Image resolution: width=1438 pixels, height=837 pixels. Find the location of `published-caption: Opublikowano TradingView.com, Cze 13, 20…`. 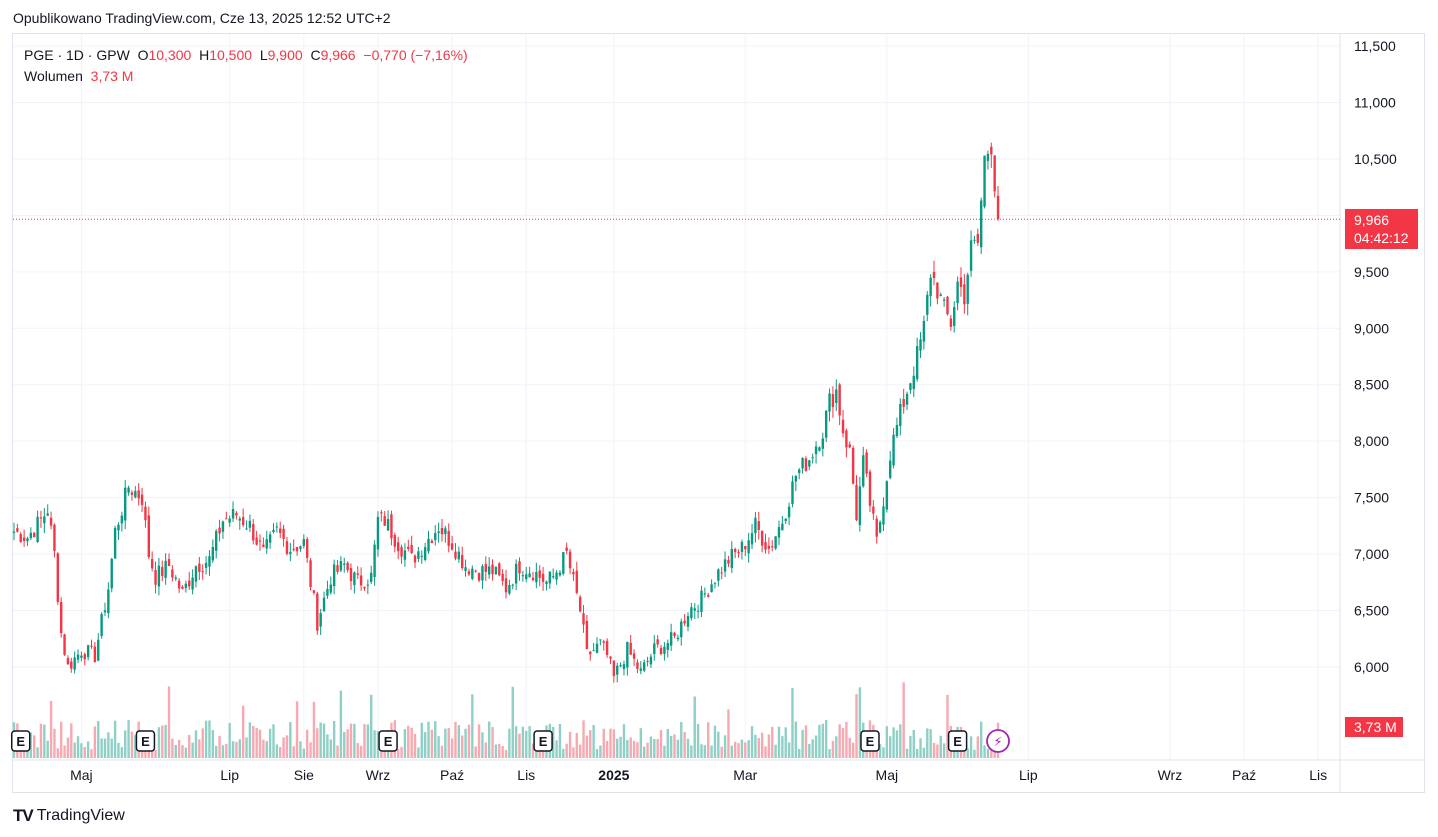

published-caption: Opublikowano TradingView.com, Cze 13, 20… is located at coordinates (202, 18).